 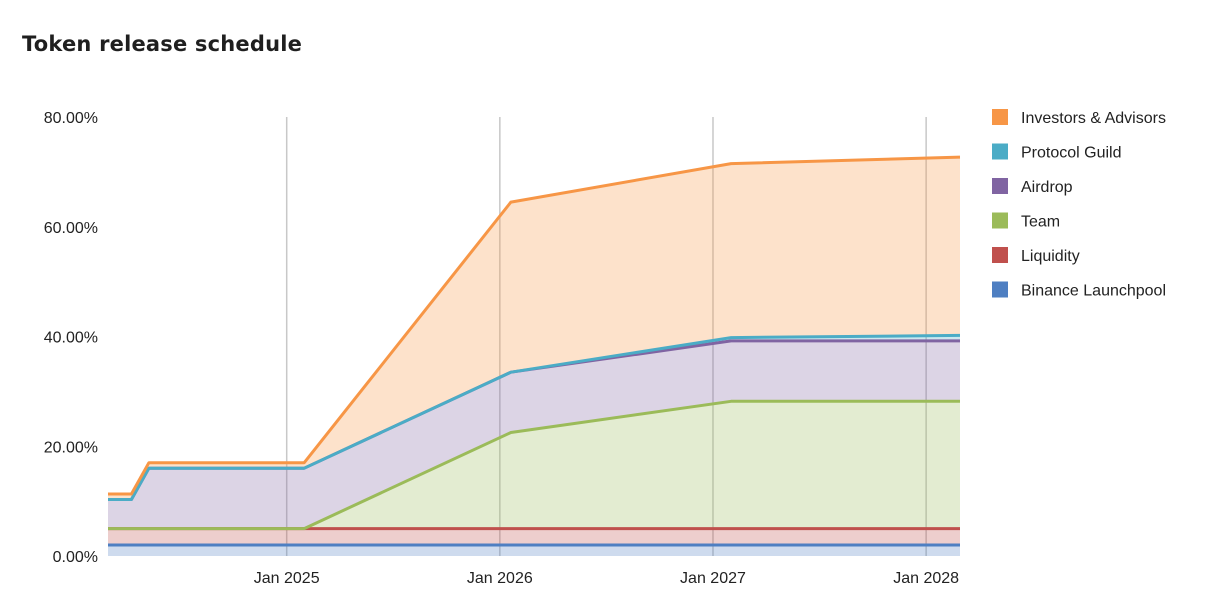 I want to click on x-tick-label: Jan 2028, so click(x=926, y=578).